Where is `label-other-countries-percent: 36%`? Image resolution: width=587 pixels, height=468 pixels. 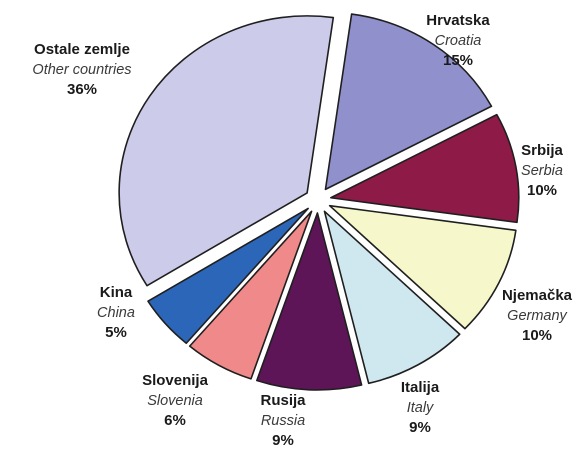
label-other-countries-percent: 36% is located at coordinates (82, 89).